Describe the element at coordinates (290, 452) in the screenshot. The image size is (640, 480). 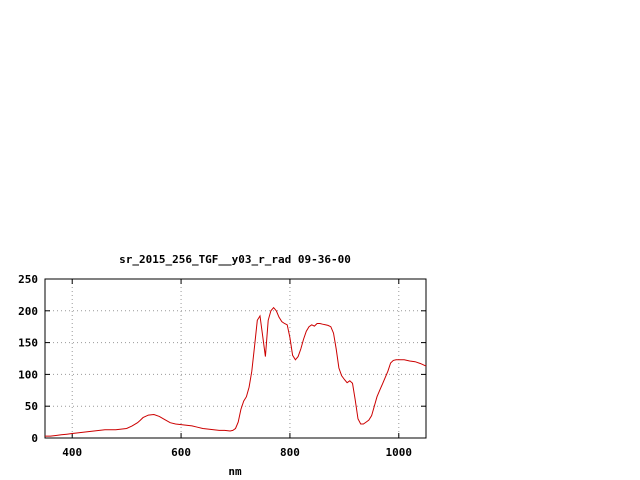
I see `x-tick-label: 800` at that location.